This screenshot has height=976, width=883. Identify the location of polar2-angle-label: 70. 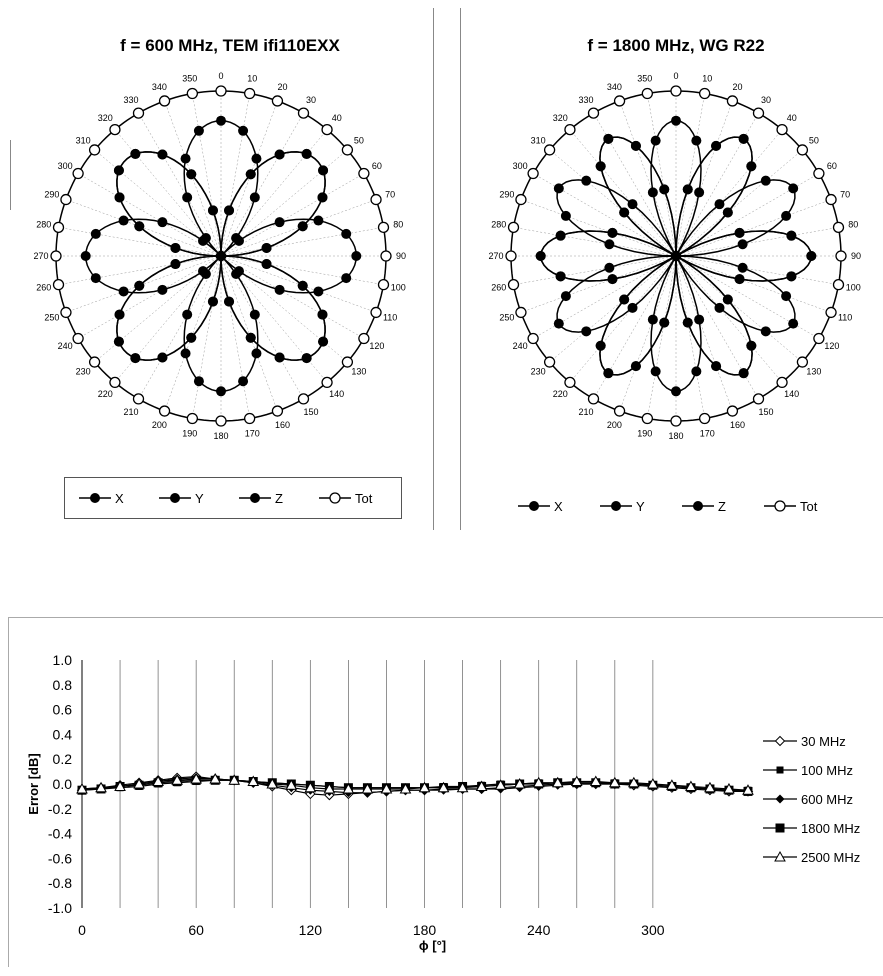
(845, 194).